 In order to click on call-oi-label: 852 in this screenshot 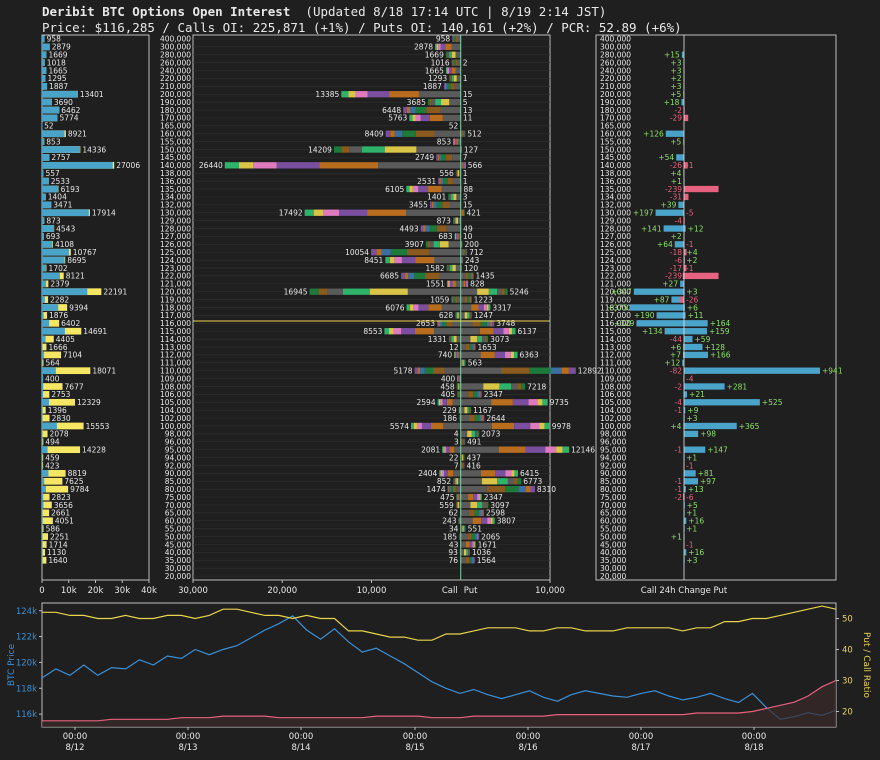, I will do `click(444, 481)`.